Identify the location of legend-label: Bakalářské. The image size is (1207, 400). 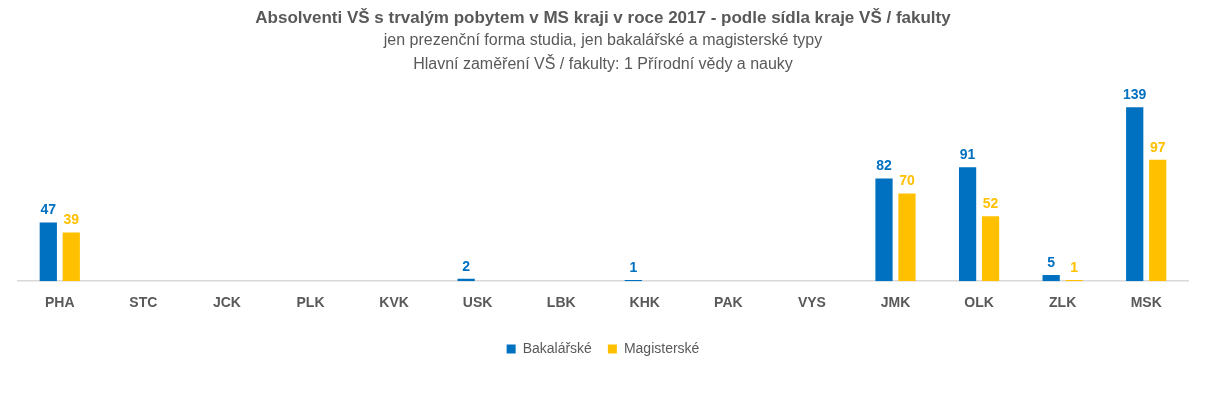
(557, 347).